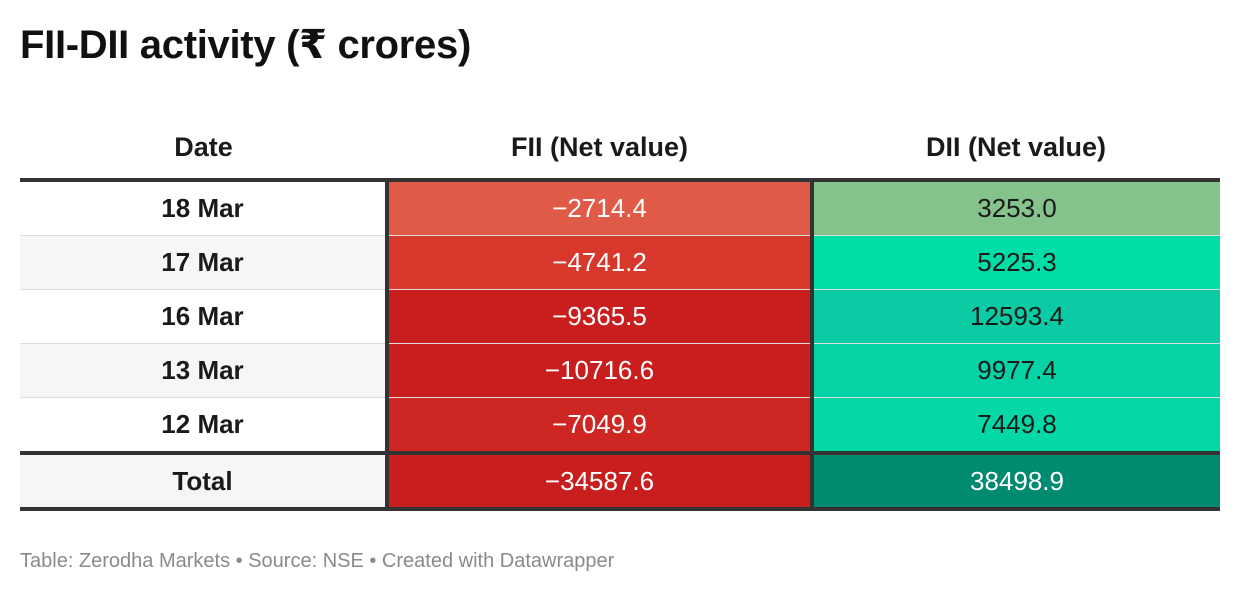  I want to click on dii-value-cell: 9977.4, so click(1015, 370).